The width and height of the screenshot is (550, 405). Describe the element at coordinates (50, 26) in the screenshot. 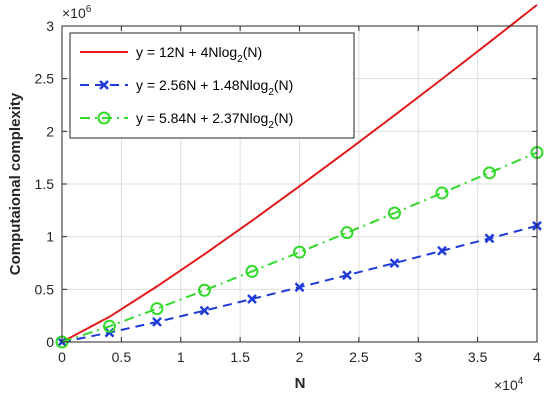

I see `y-tick-label: 3` at that location.